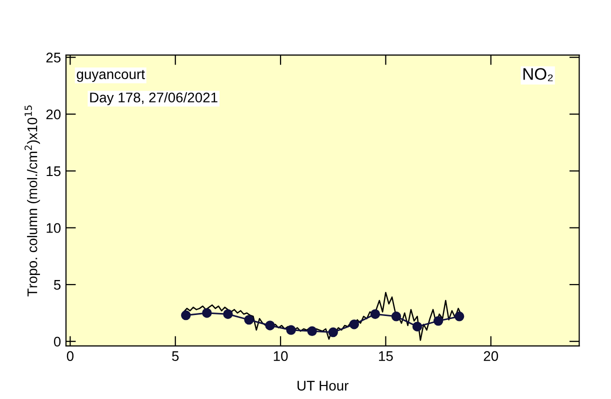 The width and height of the screenshot is (611, 399). What do you see at coordinates (53, 114) in the screenshot?
I see `y-tick-label: 20` at bounding box center [53, 114].